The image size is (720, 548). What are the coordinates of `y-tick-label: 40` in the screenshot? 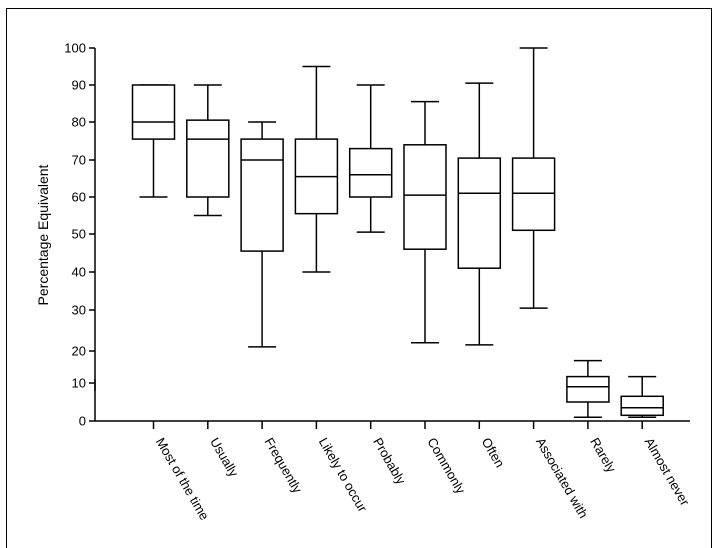 It's located at (79, 272).